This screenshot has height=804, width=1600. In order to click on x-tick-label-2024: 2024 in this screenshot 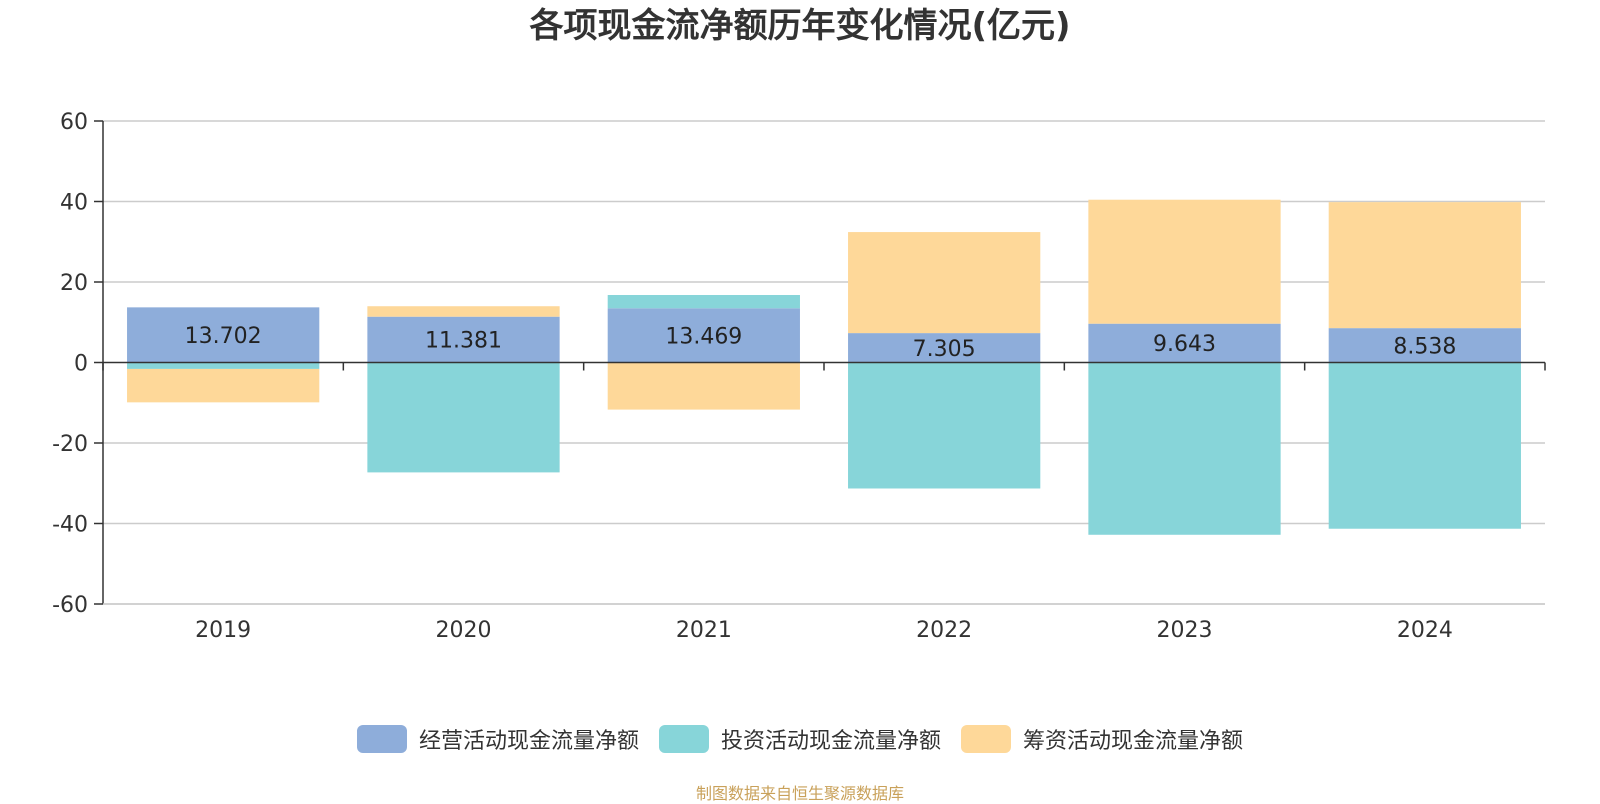, I will do `click(1425, 630)`.